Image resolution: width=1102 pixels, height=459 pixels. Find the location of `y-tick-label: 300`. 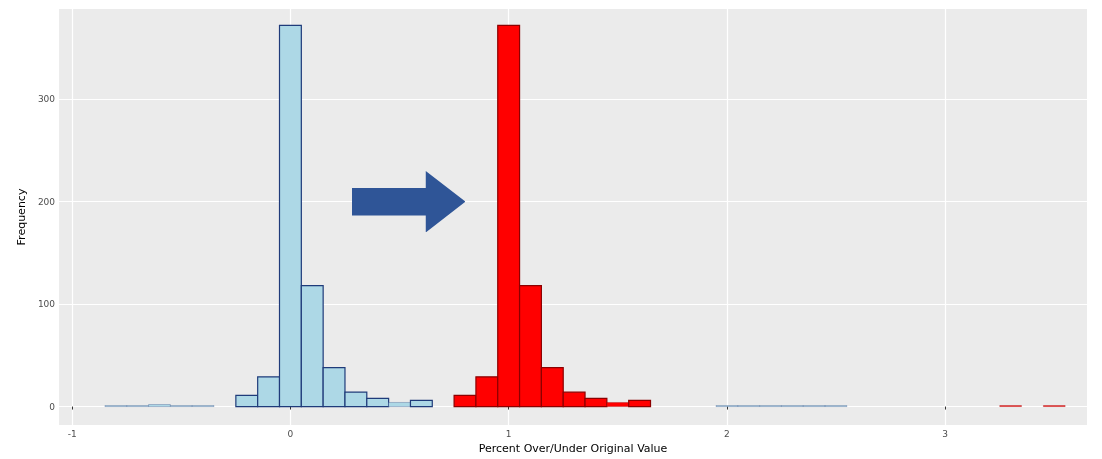

y-tick-label: 300 is located at coordinates (46, 99).